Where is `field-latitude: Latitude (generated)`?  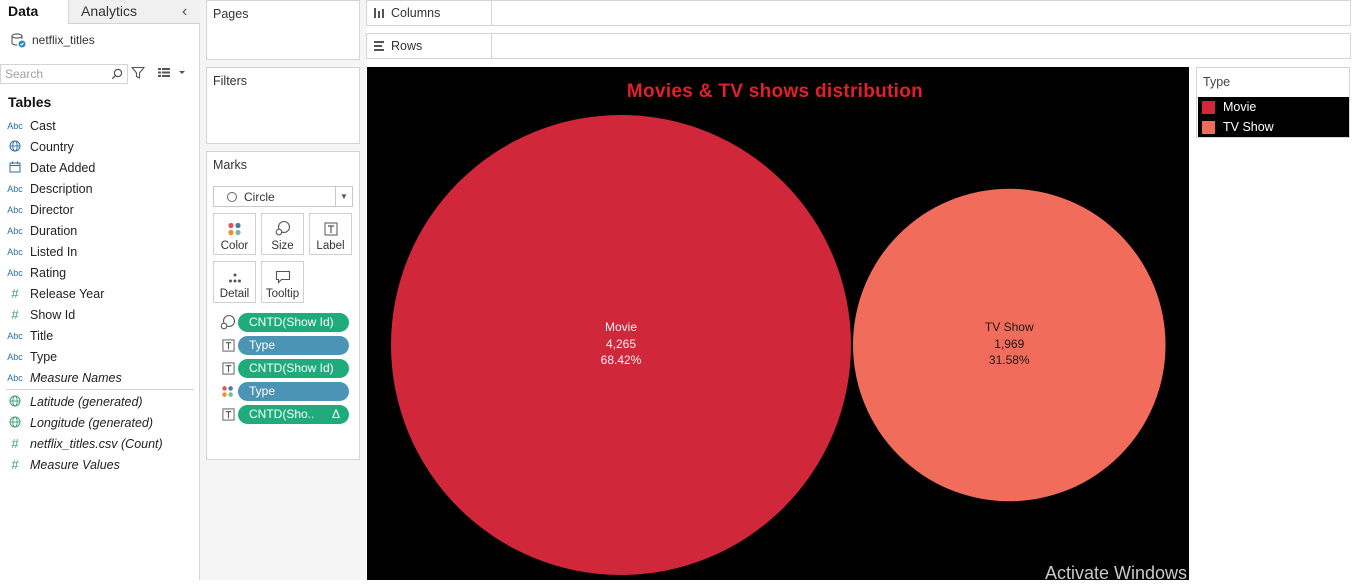
field-latitude: Latitude (generated) is located at coordinates (100, 401).